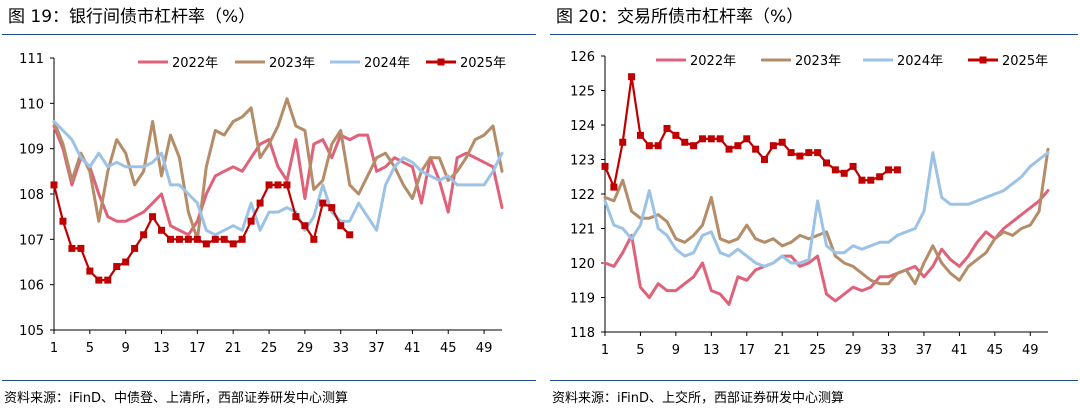  I want to click on y-tick-label: 119, so click(582, 299).